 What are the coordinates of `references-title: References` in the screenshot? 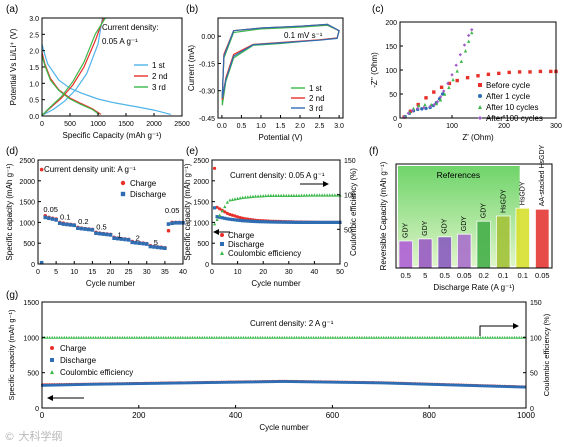 It's located at (458, 175).